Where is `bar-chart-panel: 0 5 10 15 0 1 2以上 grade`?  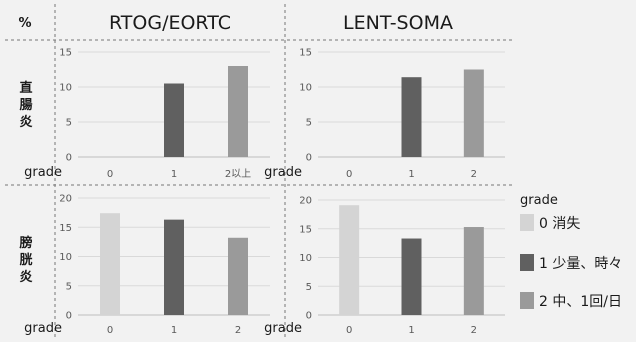 bar-chart-panel: 0 5 10 15 0 1 2以上 grade is located at coordinates (147, 114).